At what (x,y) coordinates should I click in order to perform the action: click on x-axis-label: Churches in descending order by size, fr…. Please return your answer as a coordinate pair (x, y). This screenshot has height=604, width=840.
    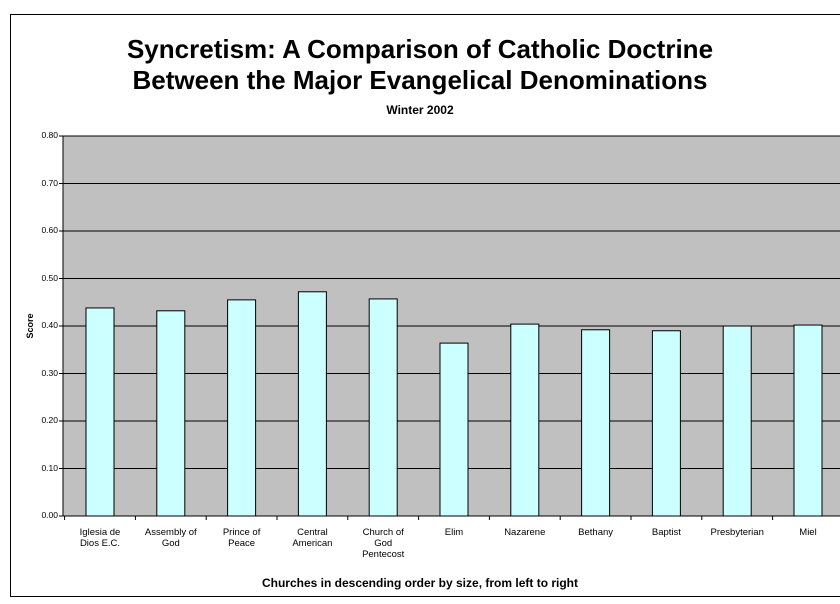
    Looking at the image, I should click on (420, 583).